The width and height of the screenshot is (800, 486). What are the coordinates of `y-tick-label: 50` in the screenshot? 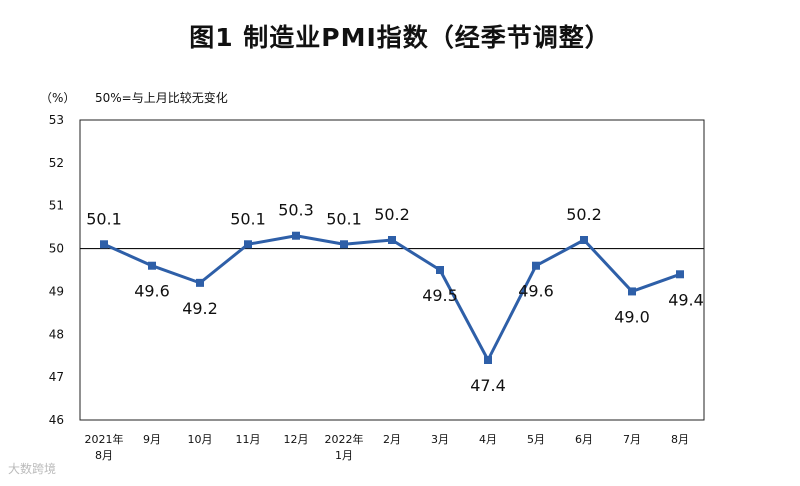 It's located at (56, 249).